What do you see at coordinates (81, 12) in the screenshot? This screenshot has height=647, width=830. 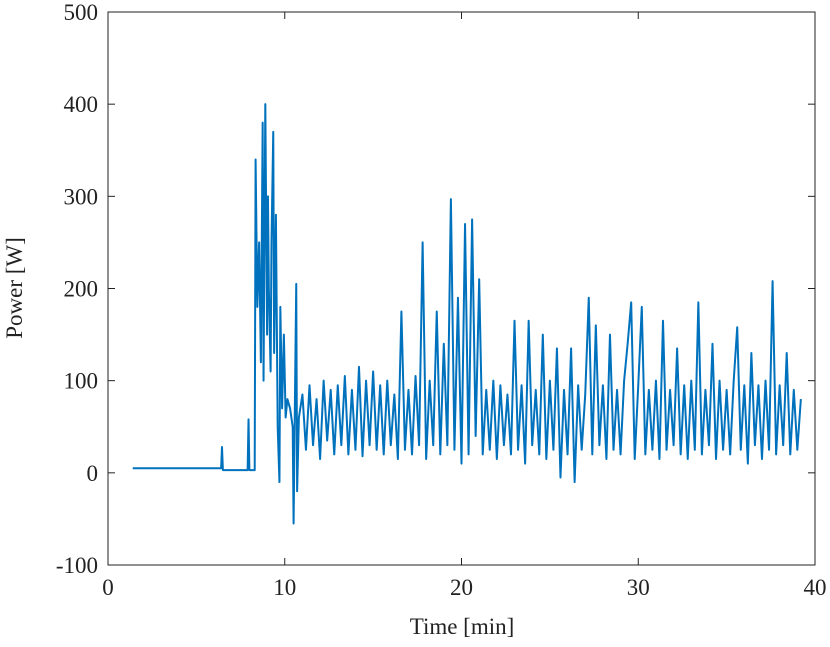 I see `y-tick-label: 500` at bounding box center [81, 12].